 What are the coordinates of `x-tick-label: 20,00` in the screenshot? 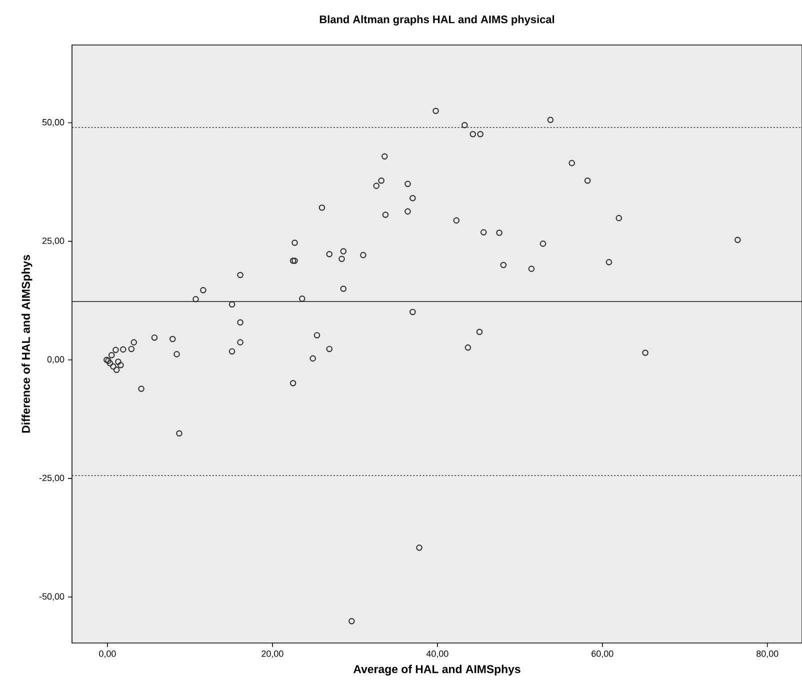 It's located at (273, 654).